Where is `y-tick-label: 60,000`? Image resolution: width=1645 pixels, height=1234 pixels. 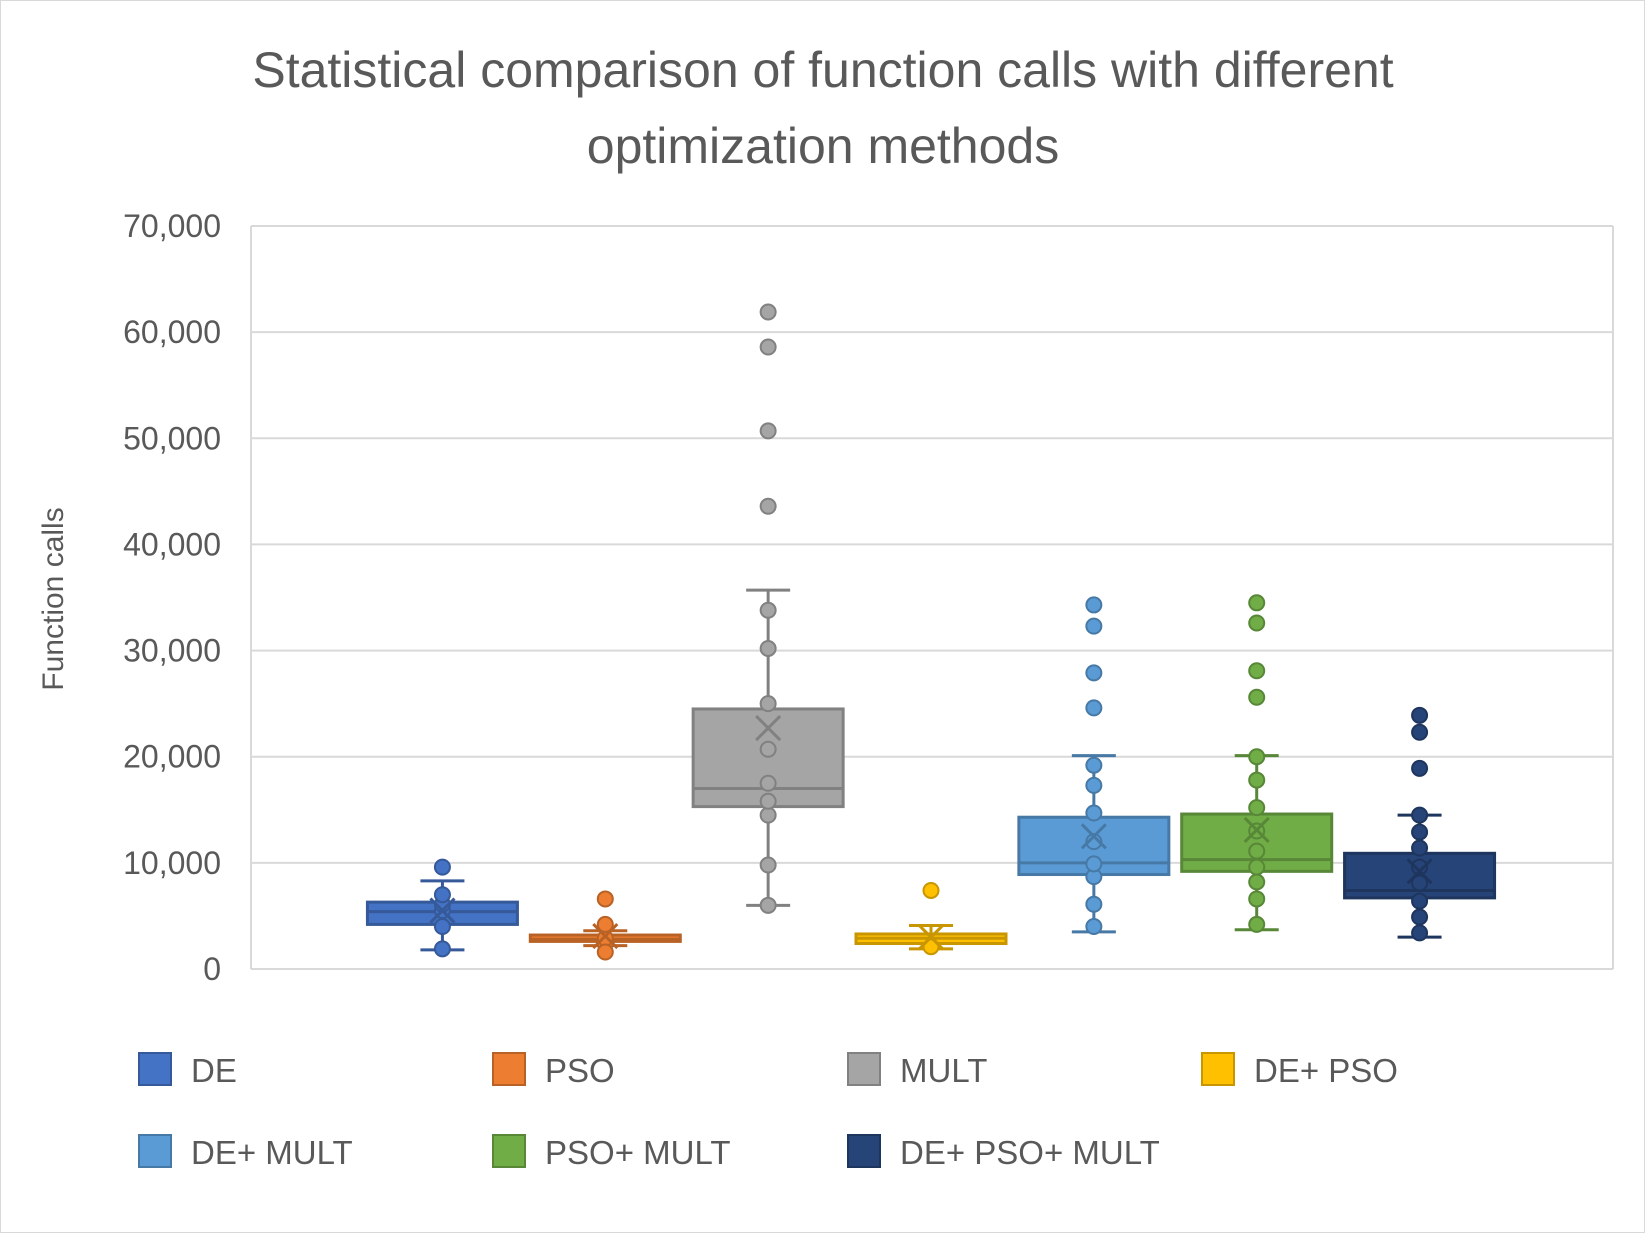
y-tick-label: 60,000 is located at coordinates (172, 332).